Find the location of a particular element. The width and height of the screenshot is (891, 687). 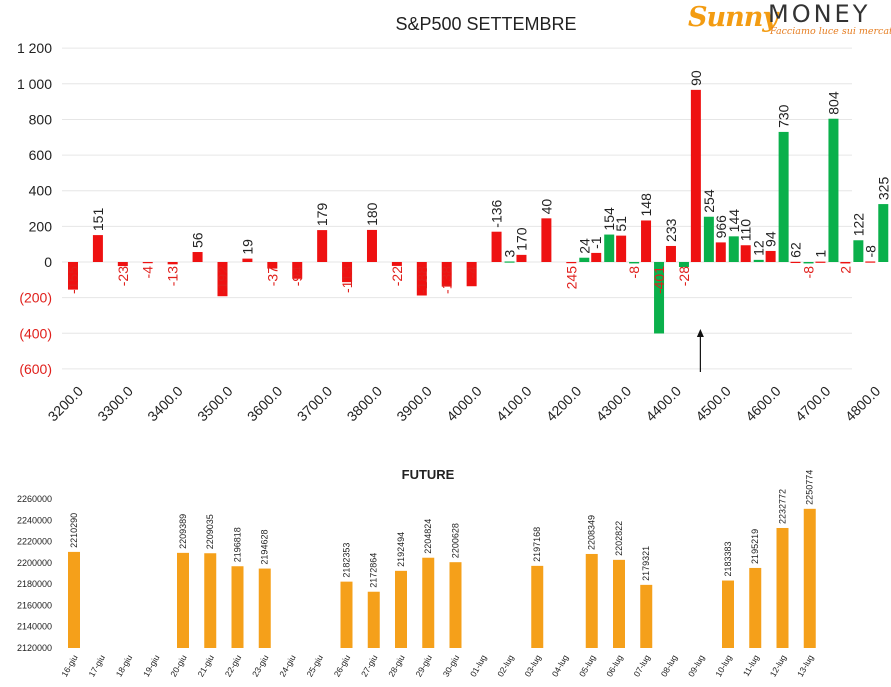

future-x-tick-label: 29-giu is located at coordinates (424, 666).